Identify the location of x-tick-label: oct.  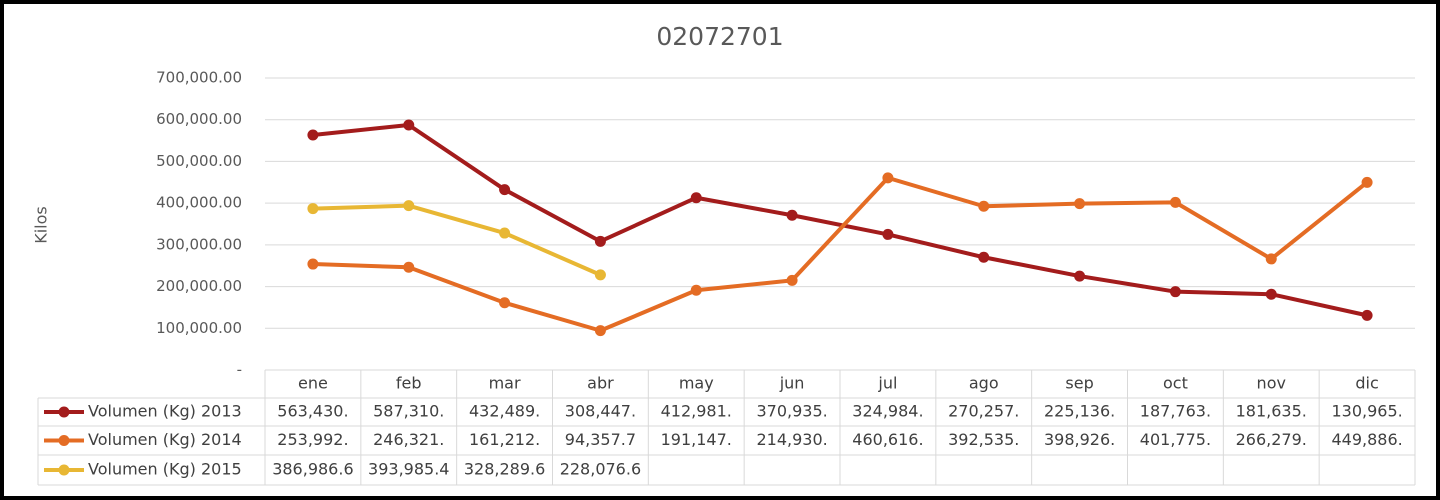
(1175, 383).